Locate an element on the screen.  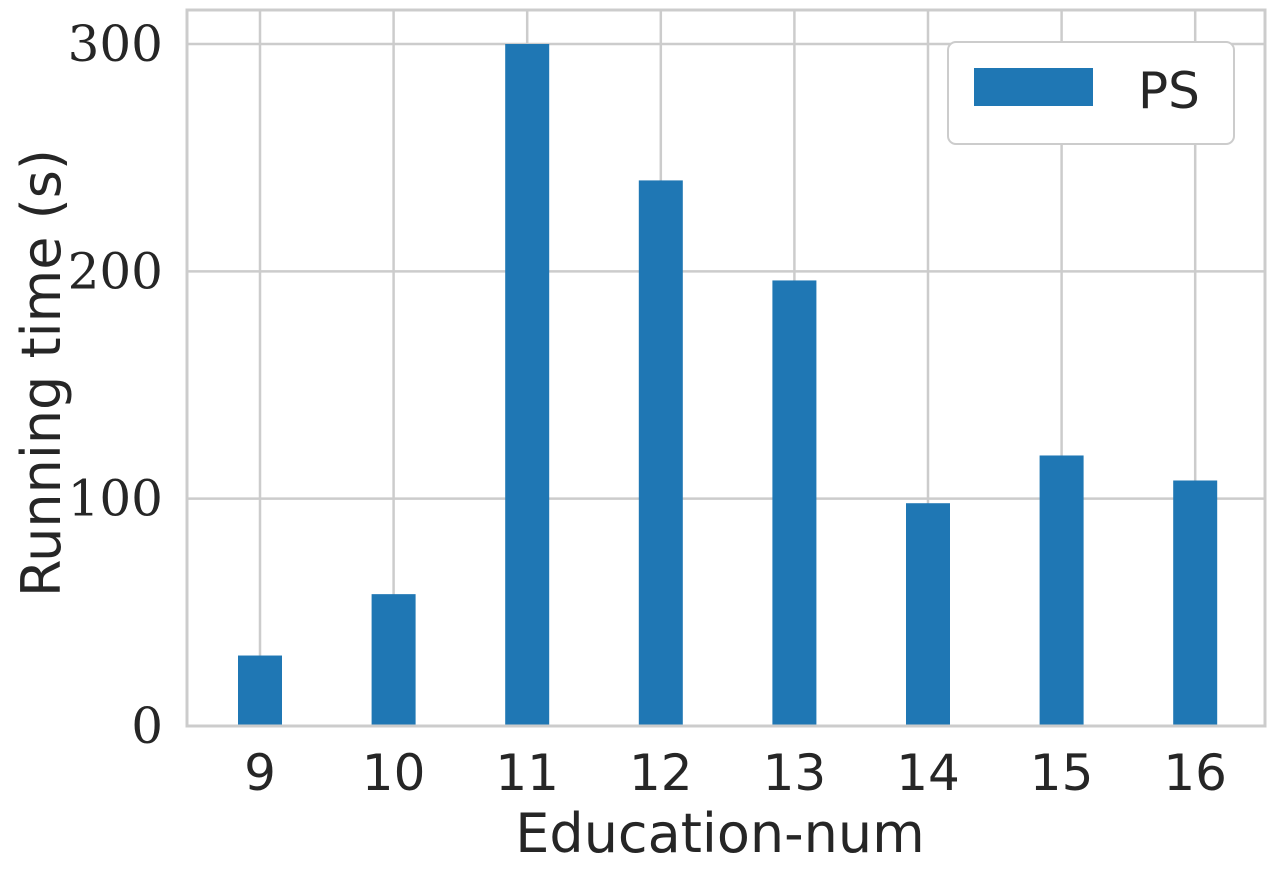
y-axis-label: Running time (s) is located at coordinates (41, 373).